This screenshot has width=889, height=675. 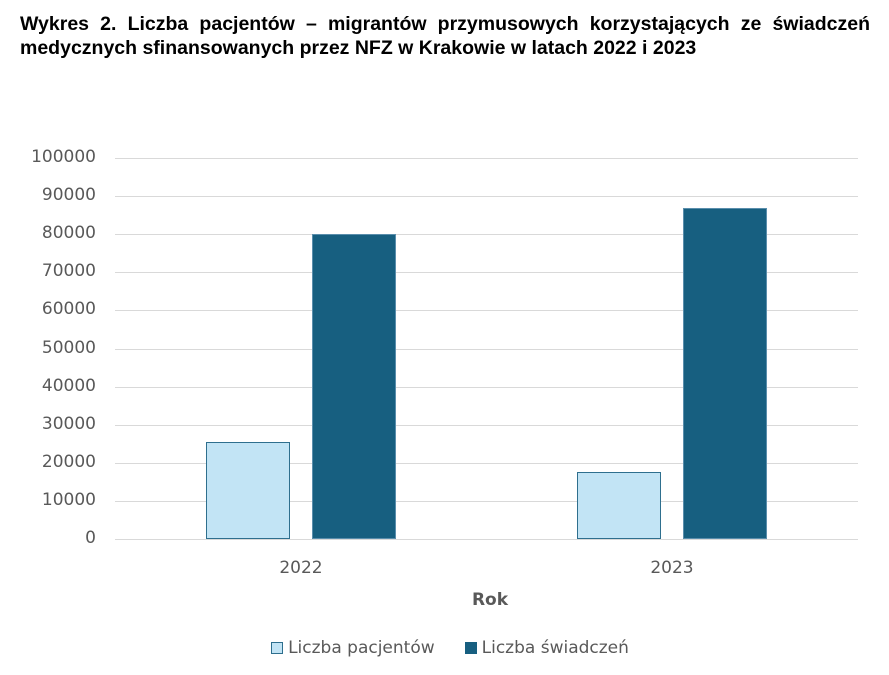 I want to click on bar-2023-pacjenci, so click(x=619, y=505).